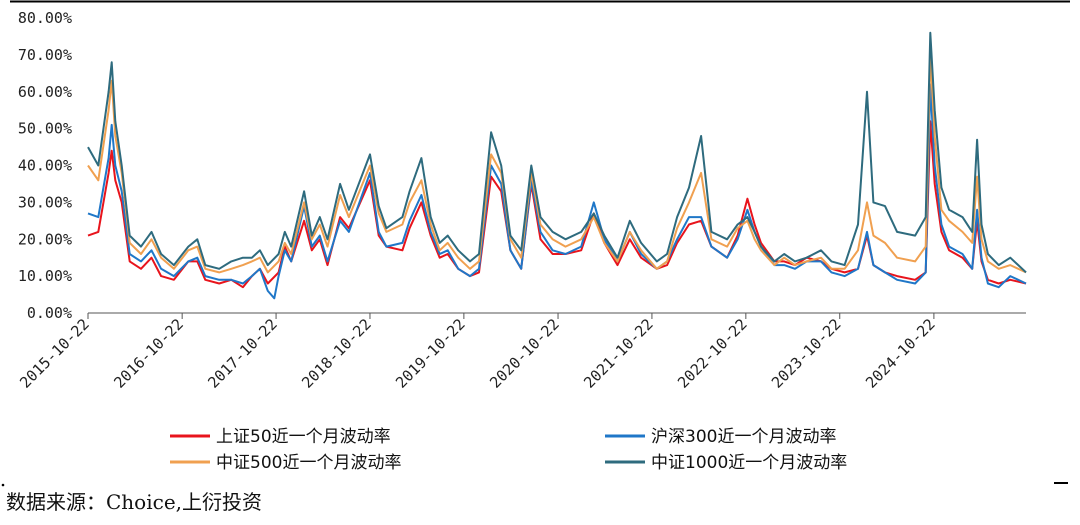 This screenshot has height=525, width=1080. What do you see at coordinates (45, 129) in the screenshot?
I see `y-tick-label: 50.00%` at bounding box center [45, 129].